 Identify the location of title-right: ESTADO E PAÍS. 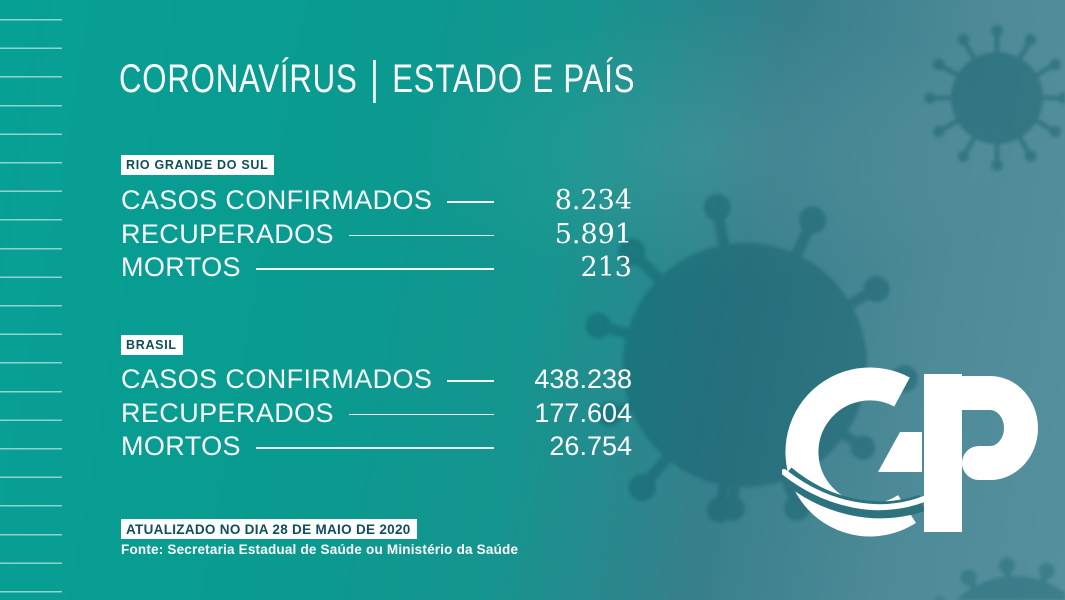
(514, 78).